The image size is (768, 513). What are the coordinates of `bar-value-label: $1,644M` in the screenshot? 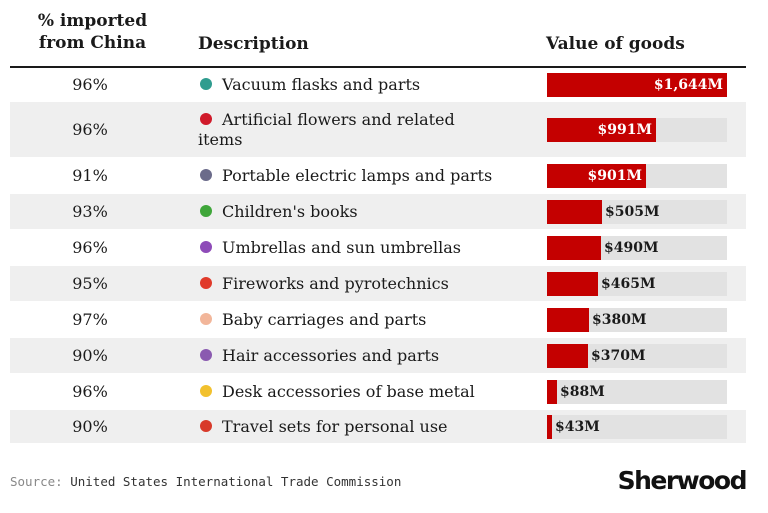 It's located at (688, 85).